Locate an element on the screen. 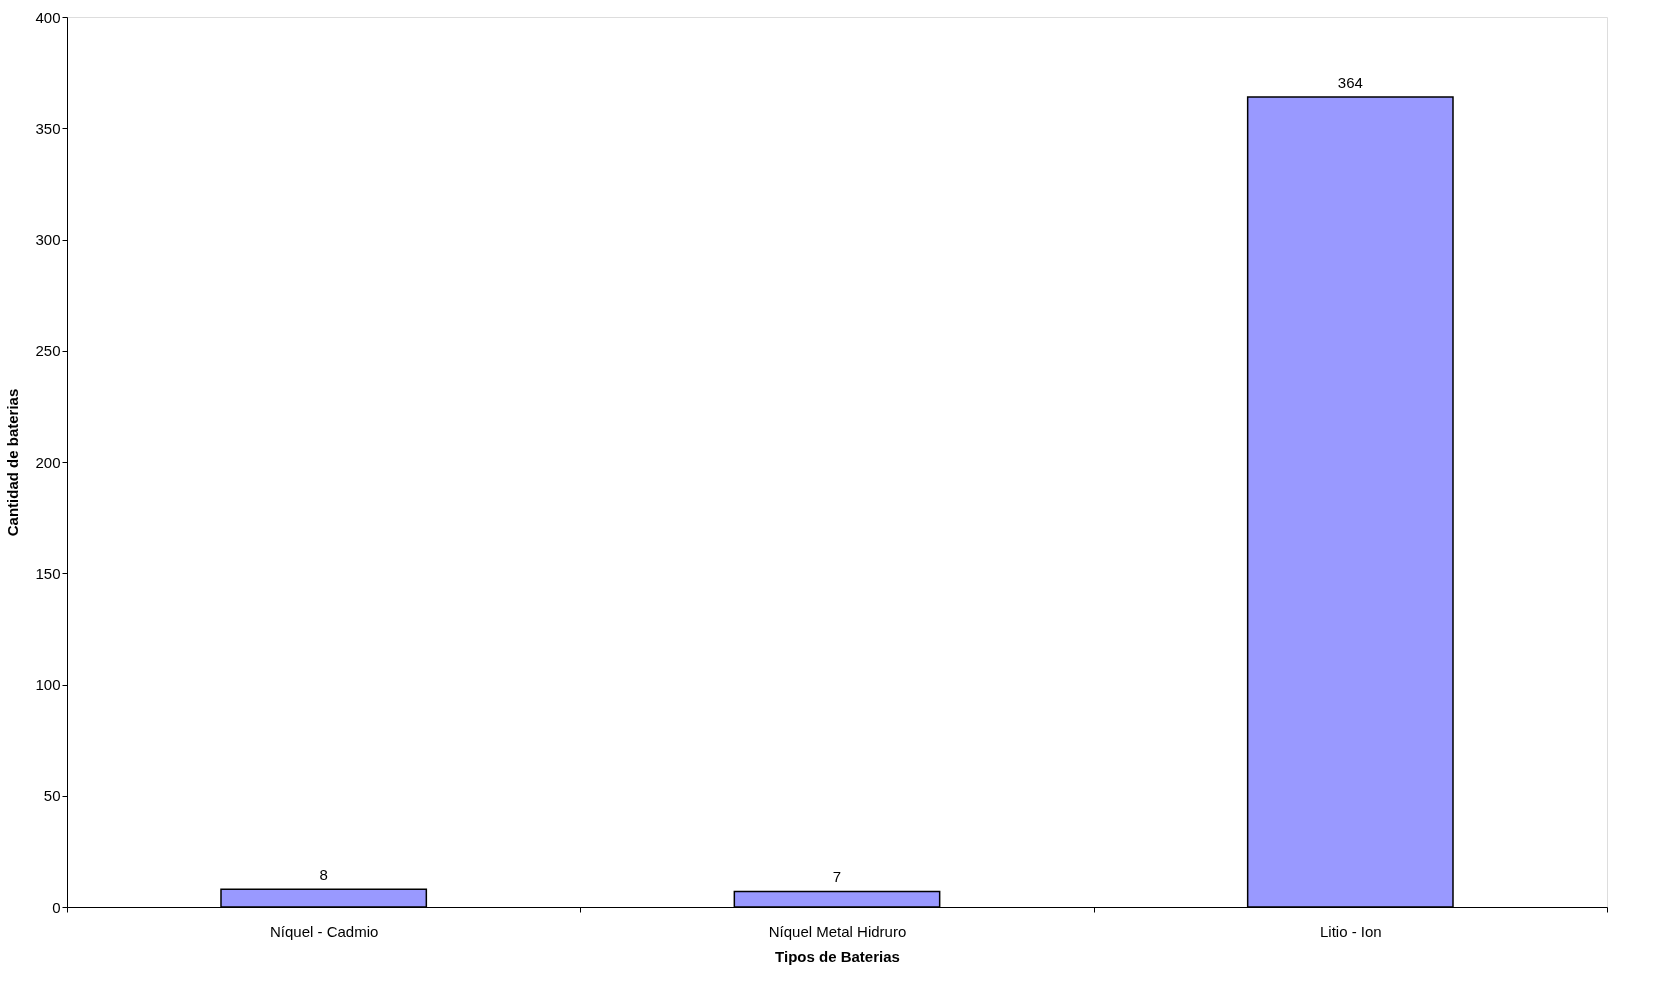 This screenshot has height=994, width=1673. x-tick-label: Litio - Ion is located at coordinates (1350, 931).